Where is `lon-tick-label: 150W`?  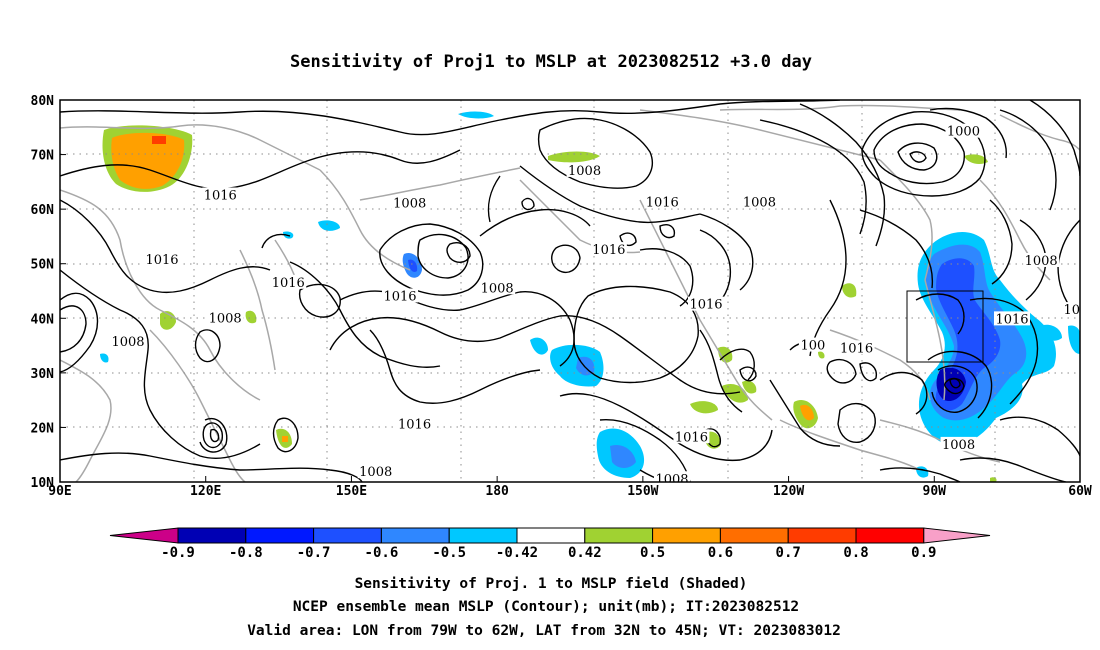 lon-tick-label: 150W is located at coordinates (642, 491).